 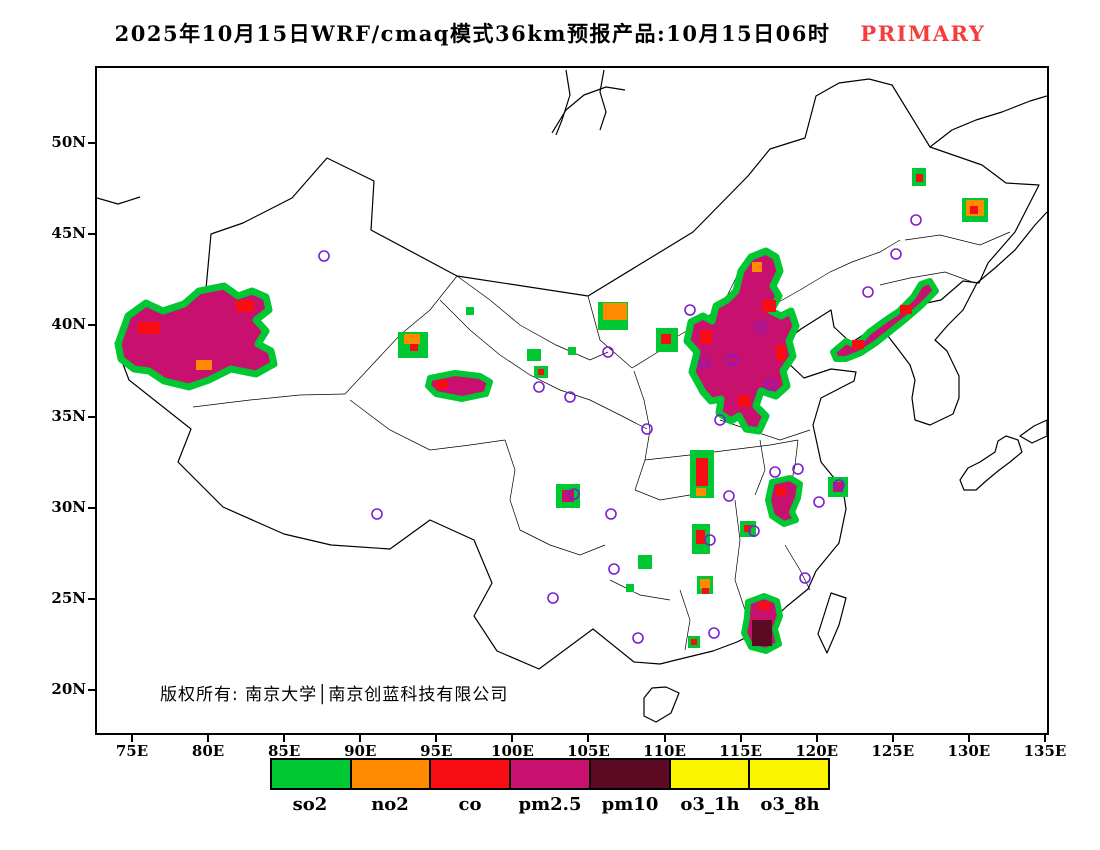 I want to click on y-axis-tick-label: 40N, so click(x=68, y=324).